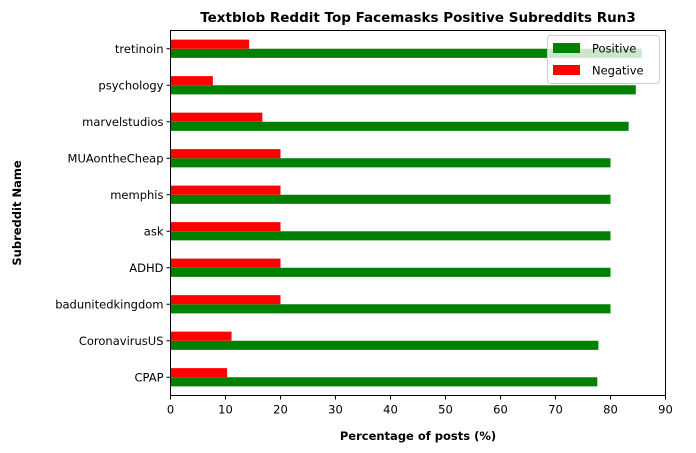 The width and height of the screenshot is (696, 453). Describe the element at coordinates (445, 410) in the screenshot. I see `x-tick-label-50: 50` at that location.